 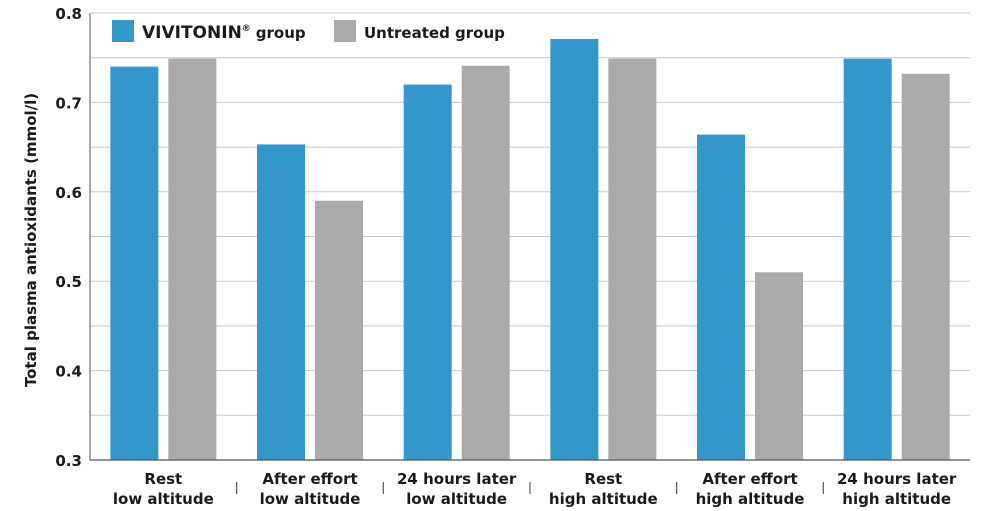 What do you see at coordinates (68, 103) in the screenshot?
I see `y-tick-label: 0.7` at bounding box center [68, 103].